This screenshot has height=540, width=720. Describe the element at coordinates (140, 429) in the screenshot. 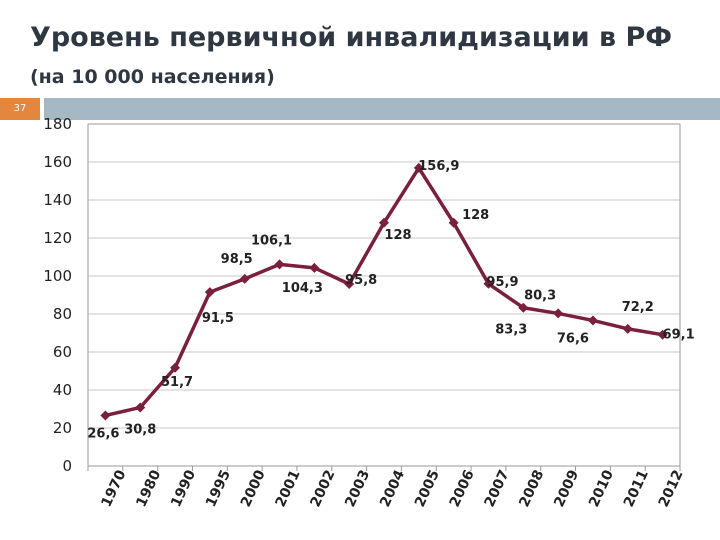

I see `data-label: 30,8` at that location.